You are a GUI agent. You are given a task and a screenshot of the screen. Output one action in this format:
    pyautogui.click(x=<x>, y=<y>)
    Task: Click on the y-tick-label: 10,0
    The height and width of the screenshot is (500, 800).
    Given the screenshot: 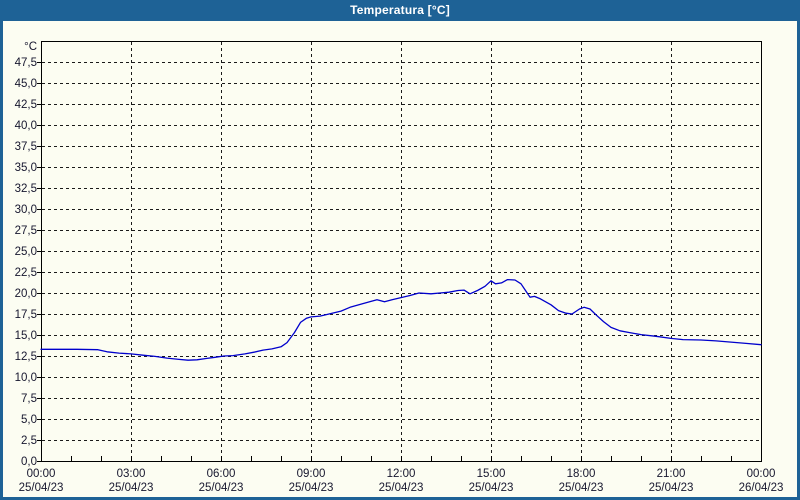 What is the action you would take?
    pyautogui.click(x=26, y=378)
    